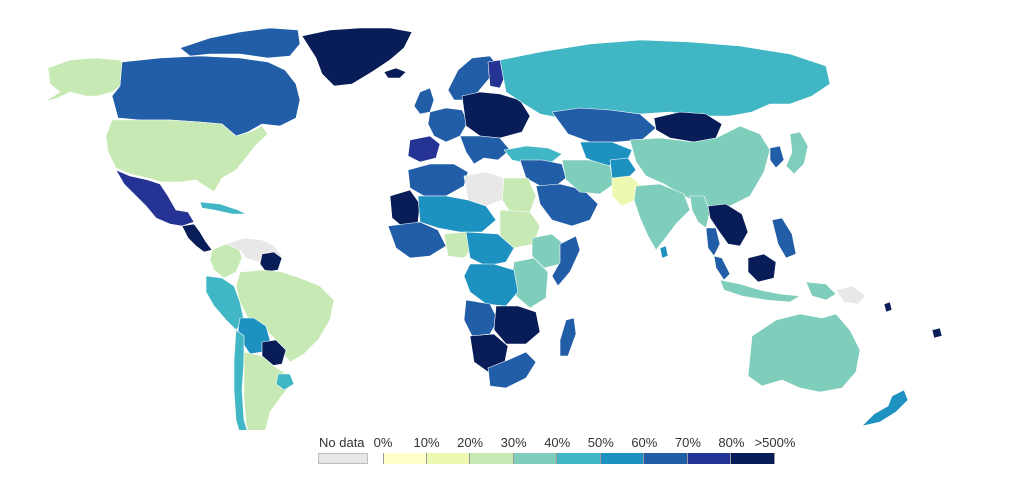 This screenshot has height=495, width=1023. I want to click on region-sri-lanka, so click(664, 252).